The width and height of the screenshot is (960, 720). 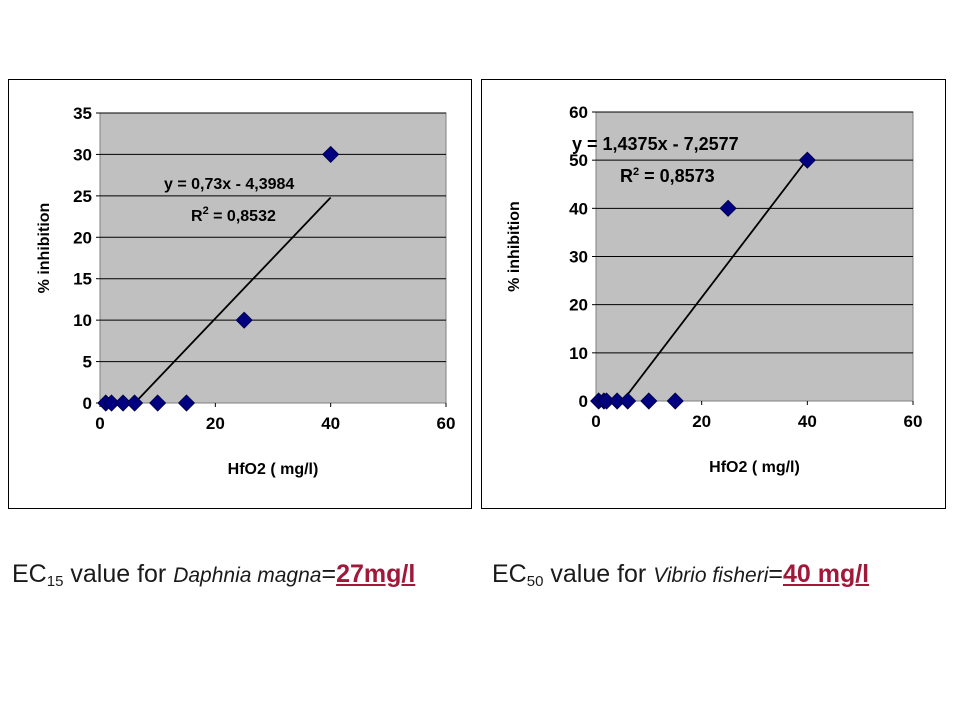 I want to click on caption-species: Vibrio fisheri, so click(x=711, y=575).